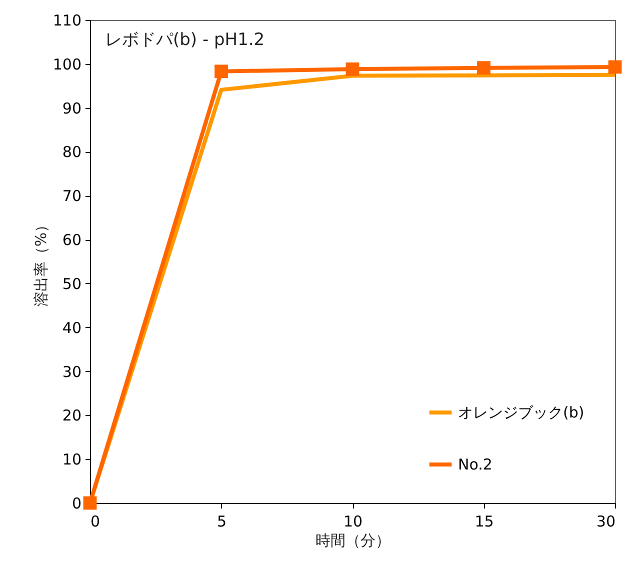 This screenshot has height=569, width=630. I want to click on y-tick-label: 70, so click(72, 196).